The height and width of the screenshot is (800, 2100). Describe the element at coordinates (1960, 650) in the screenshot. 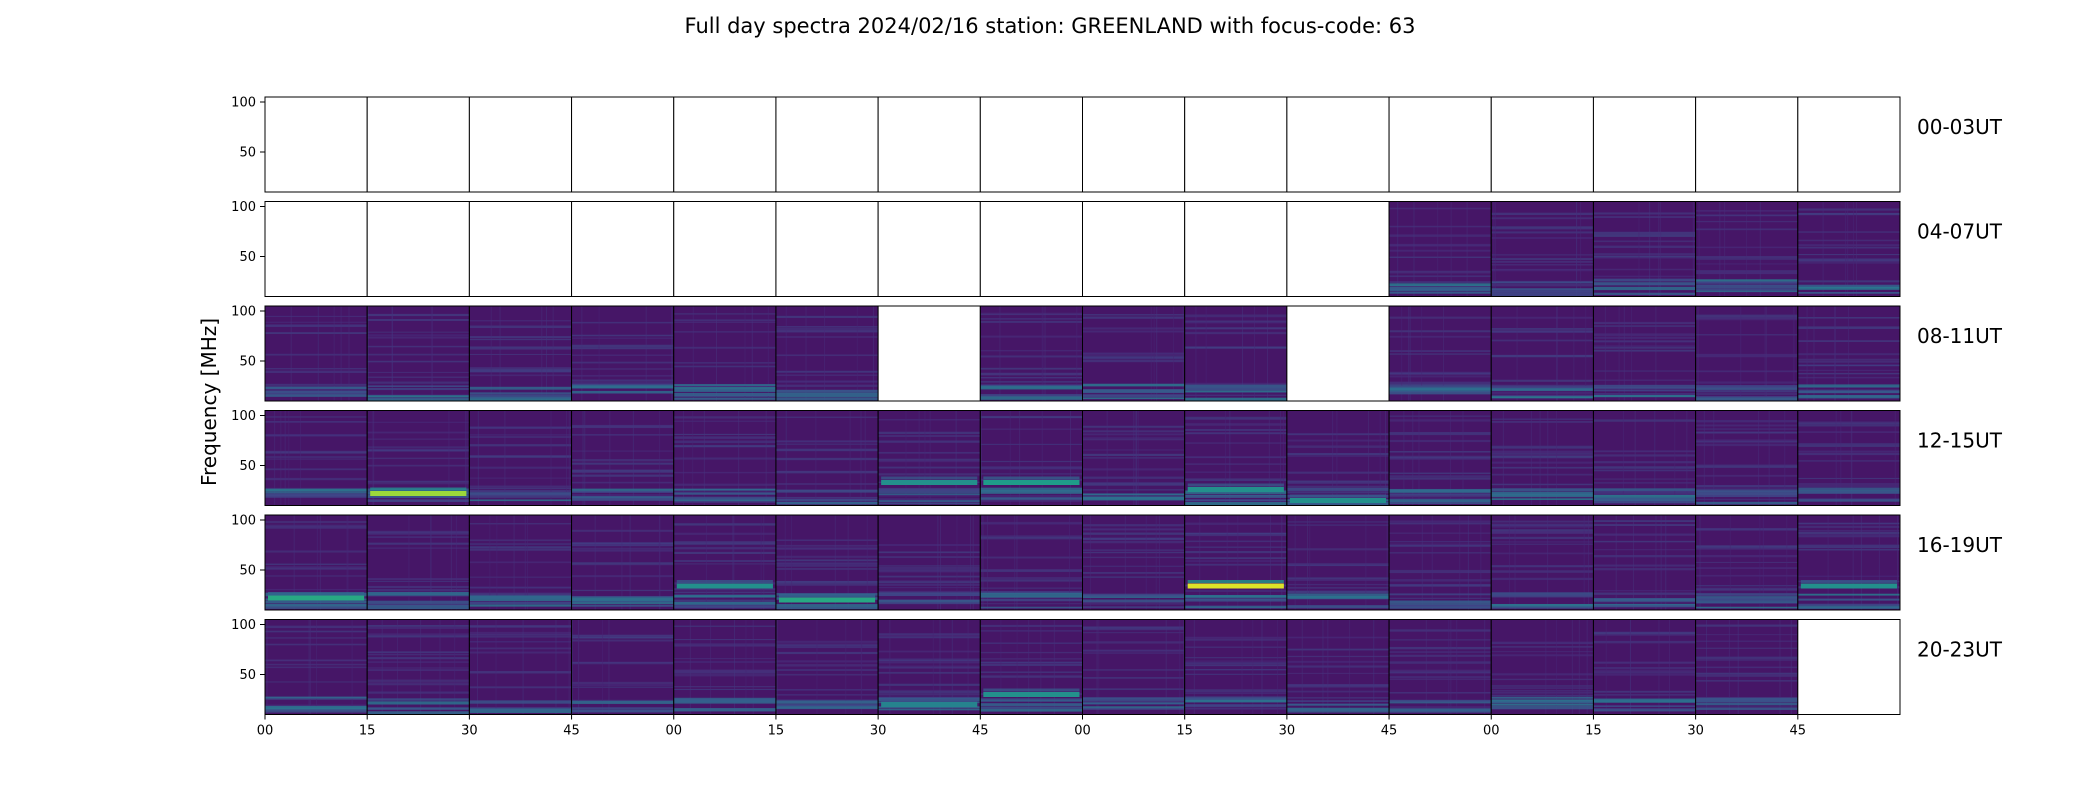

I see `row-time-label: 20-23UT` at that location.